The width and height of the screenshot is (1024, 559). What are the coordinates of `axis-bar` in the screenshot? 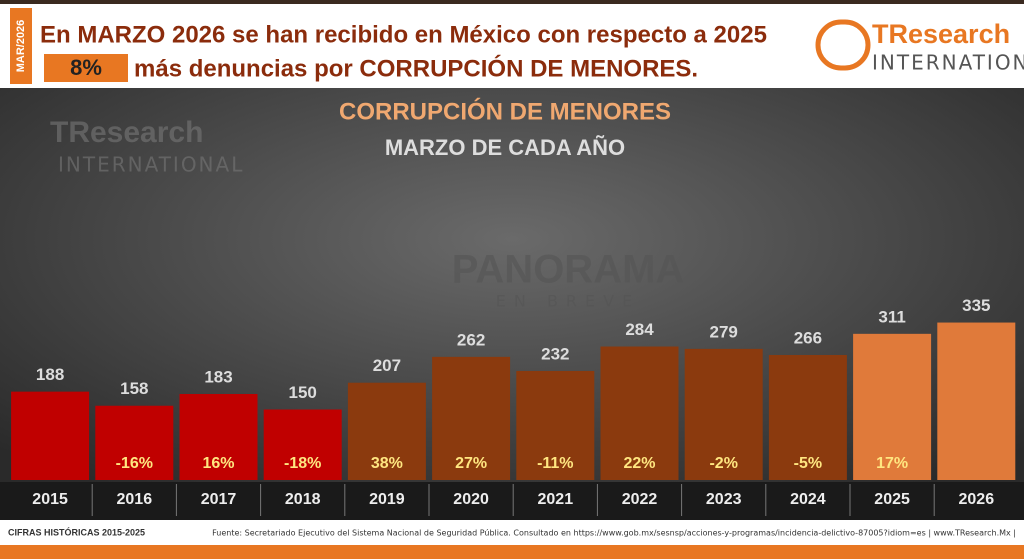 It's located at (512, 501).